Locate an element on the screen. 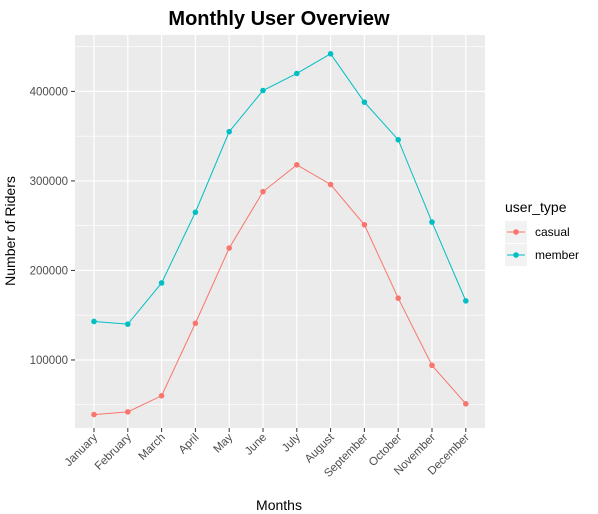  x-axis-title: Months is located at coordinates (279, 505).